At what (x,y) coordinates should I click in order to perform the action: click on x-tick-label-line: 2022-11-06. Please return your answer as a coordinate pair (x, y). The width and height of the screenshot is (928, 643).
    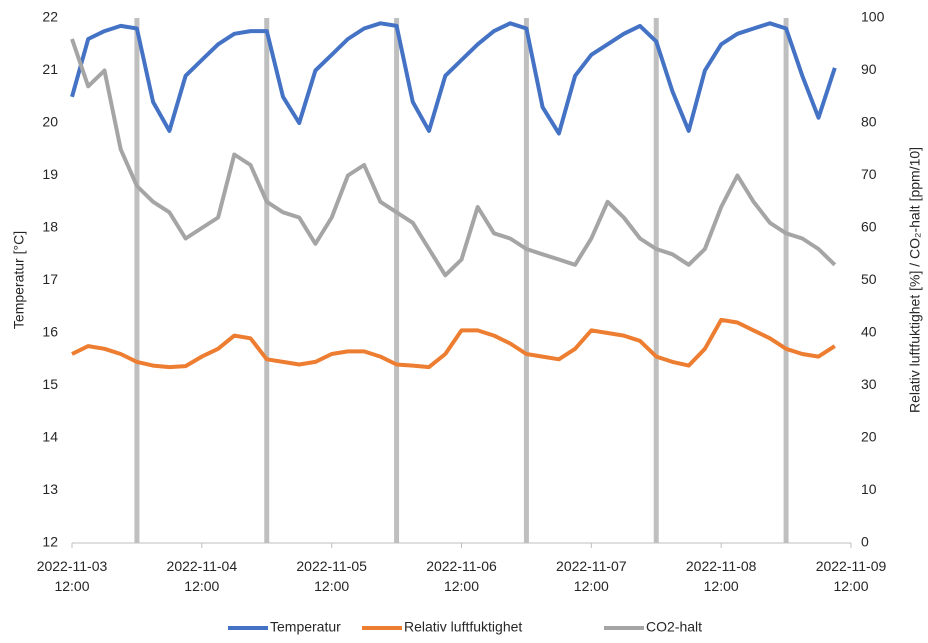
    Looking at the image, I should click on (461, 566).